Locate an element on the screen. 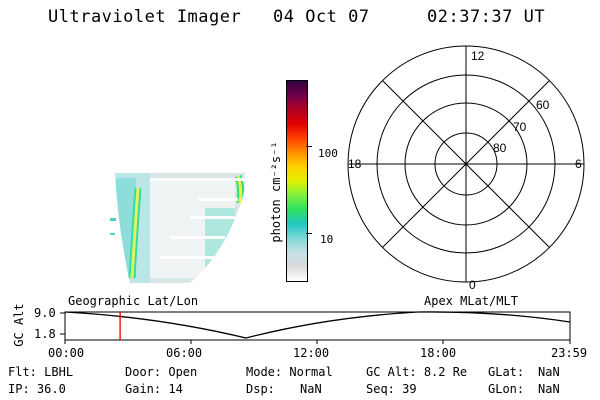  altitude-right-title: Apex MLat/MLT is located at coordinates (471, 301).